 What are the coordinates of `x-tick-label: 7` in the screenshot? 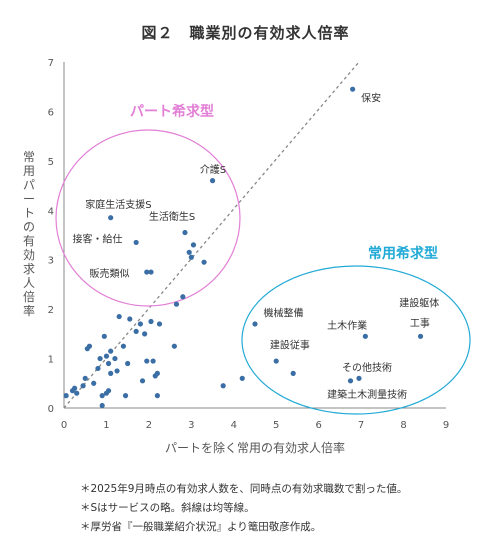 It's located at (361, 425).